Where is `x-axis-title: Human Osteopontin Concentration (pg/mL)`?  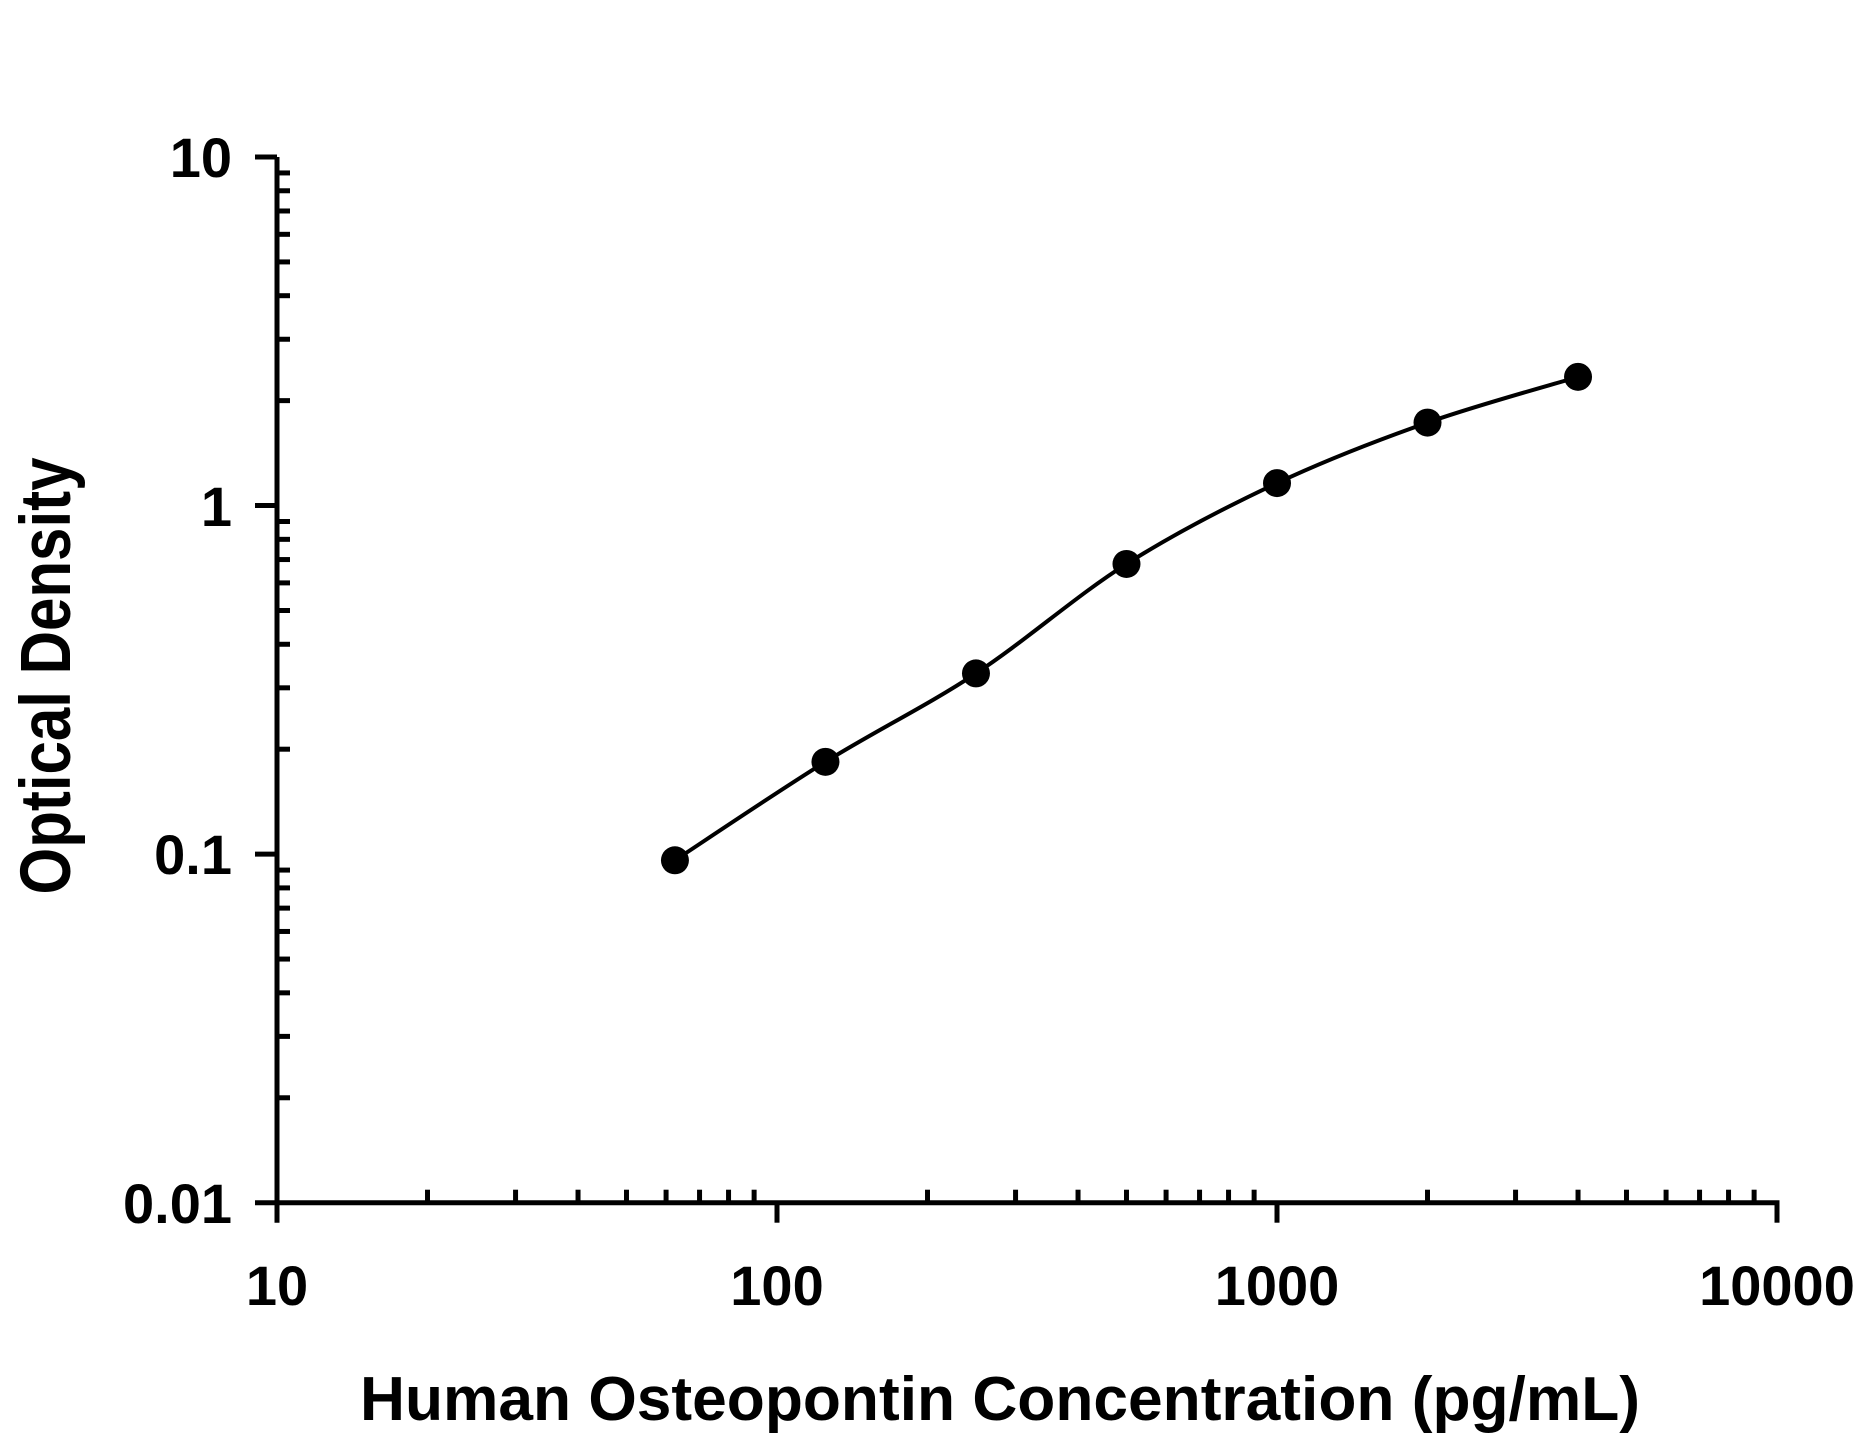 x-axis-title: Human Osteopontin Concentration (pg/mL) is located at coordinates (1000, 1399).